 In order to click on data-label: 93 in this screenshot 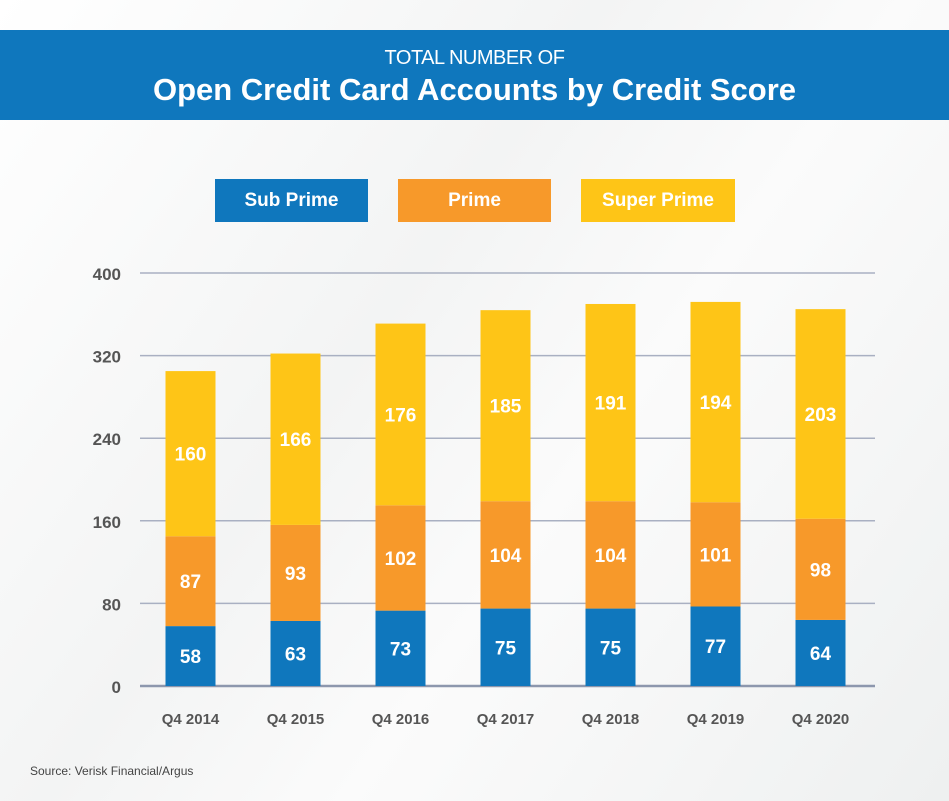, I will do `click(295, 574)`.